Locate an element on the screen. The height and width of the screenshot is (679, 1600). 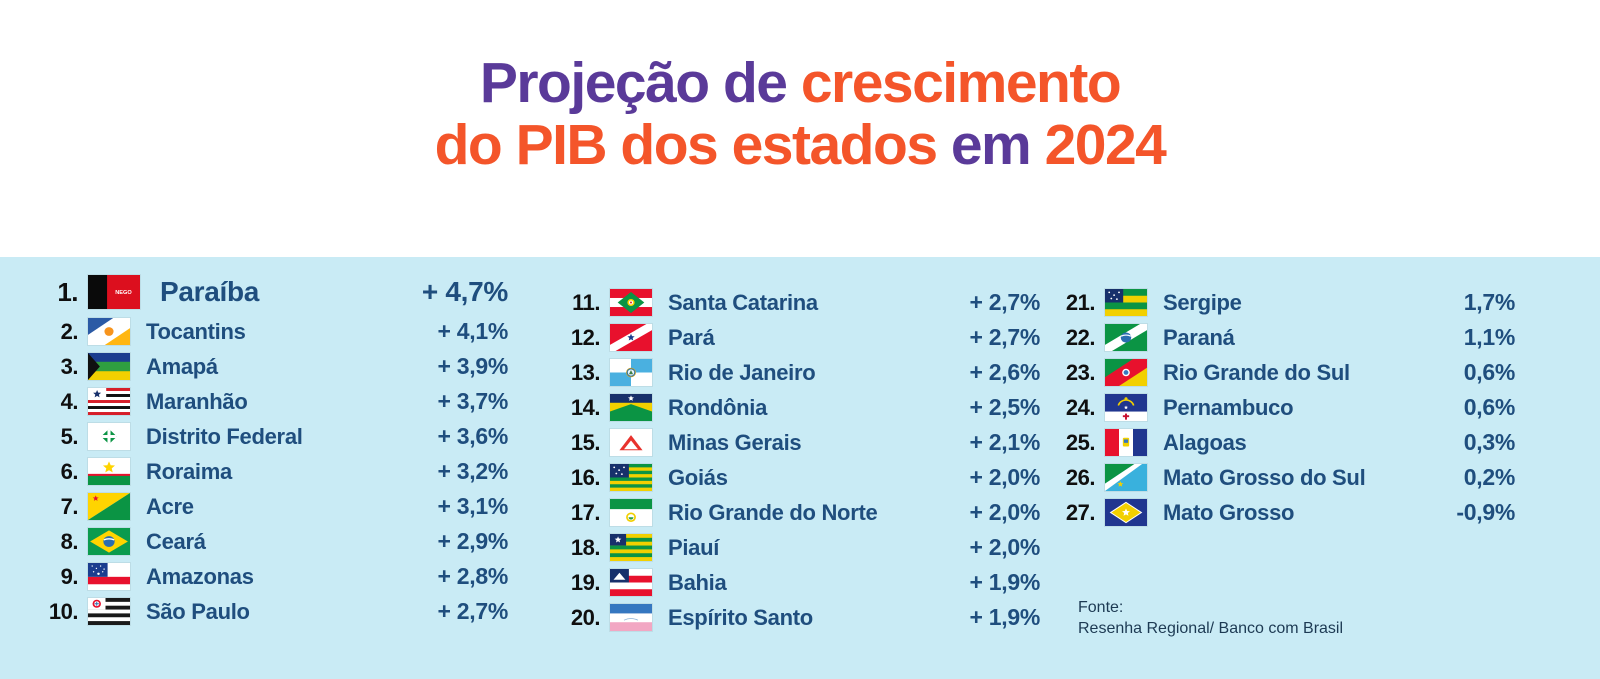
state-name: Mato Grosso is located at coordinates (1229, 512).